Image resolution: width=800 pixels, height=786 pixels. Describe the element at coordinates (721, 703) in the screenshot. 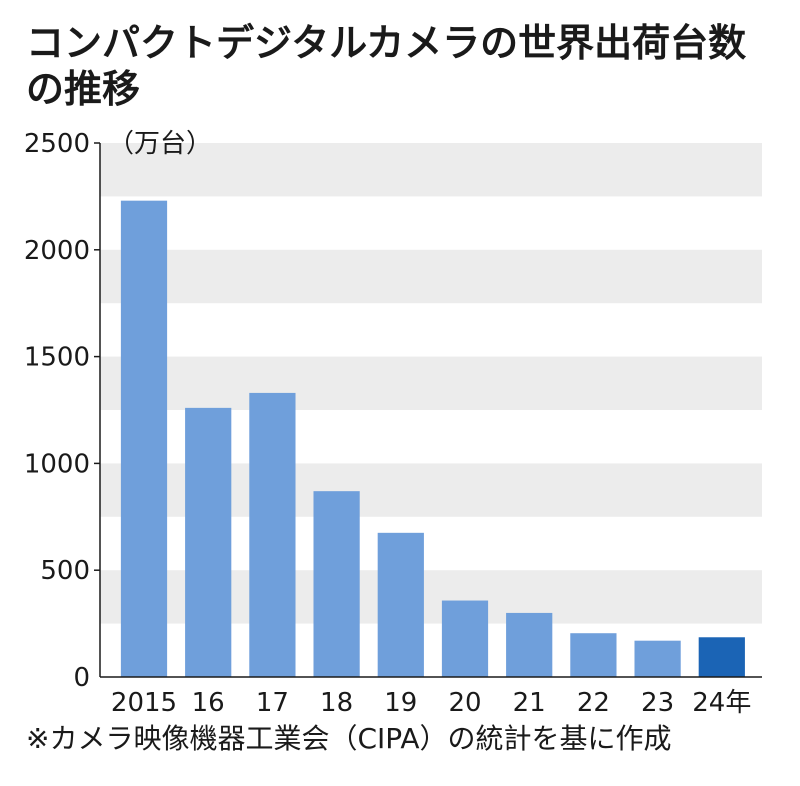

I see `x-tick-label: 24年` at that location.